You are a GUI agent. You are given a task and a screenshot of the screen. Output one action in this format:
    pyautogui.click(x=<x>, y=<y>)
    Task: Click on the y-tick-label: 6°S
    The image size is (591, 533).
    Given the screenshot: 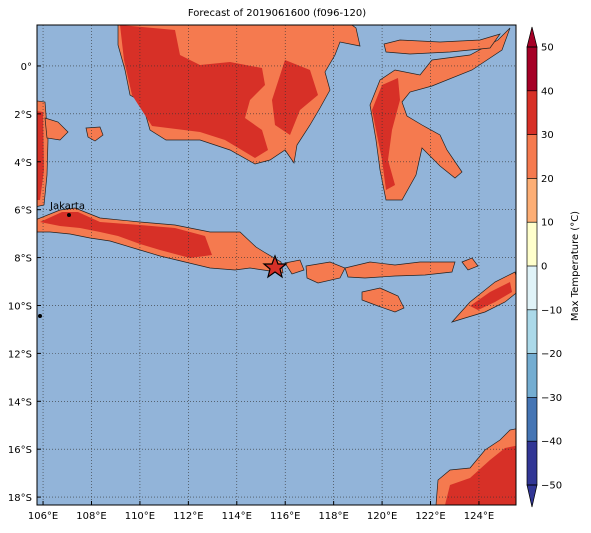 What is the action you would take?
    pyautogui.click(x=23, y=211)
    